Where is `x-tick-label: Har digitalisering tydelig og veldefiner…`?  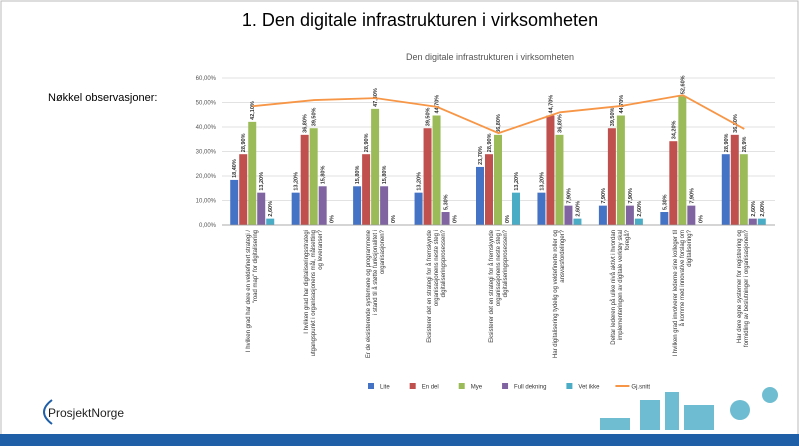 x-tick-label: Har digitalisering tydelig og veldefiner… is located at coordinates (560, 295).